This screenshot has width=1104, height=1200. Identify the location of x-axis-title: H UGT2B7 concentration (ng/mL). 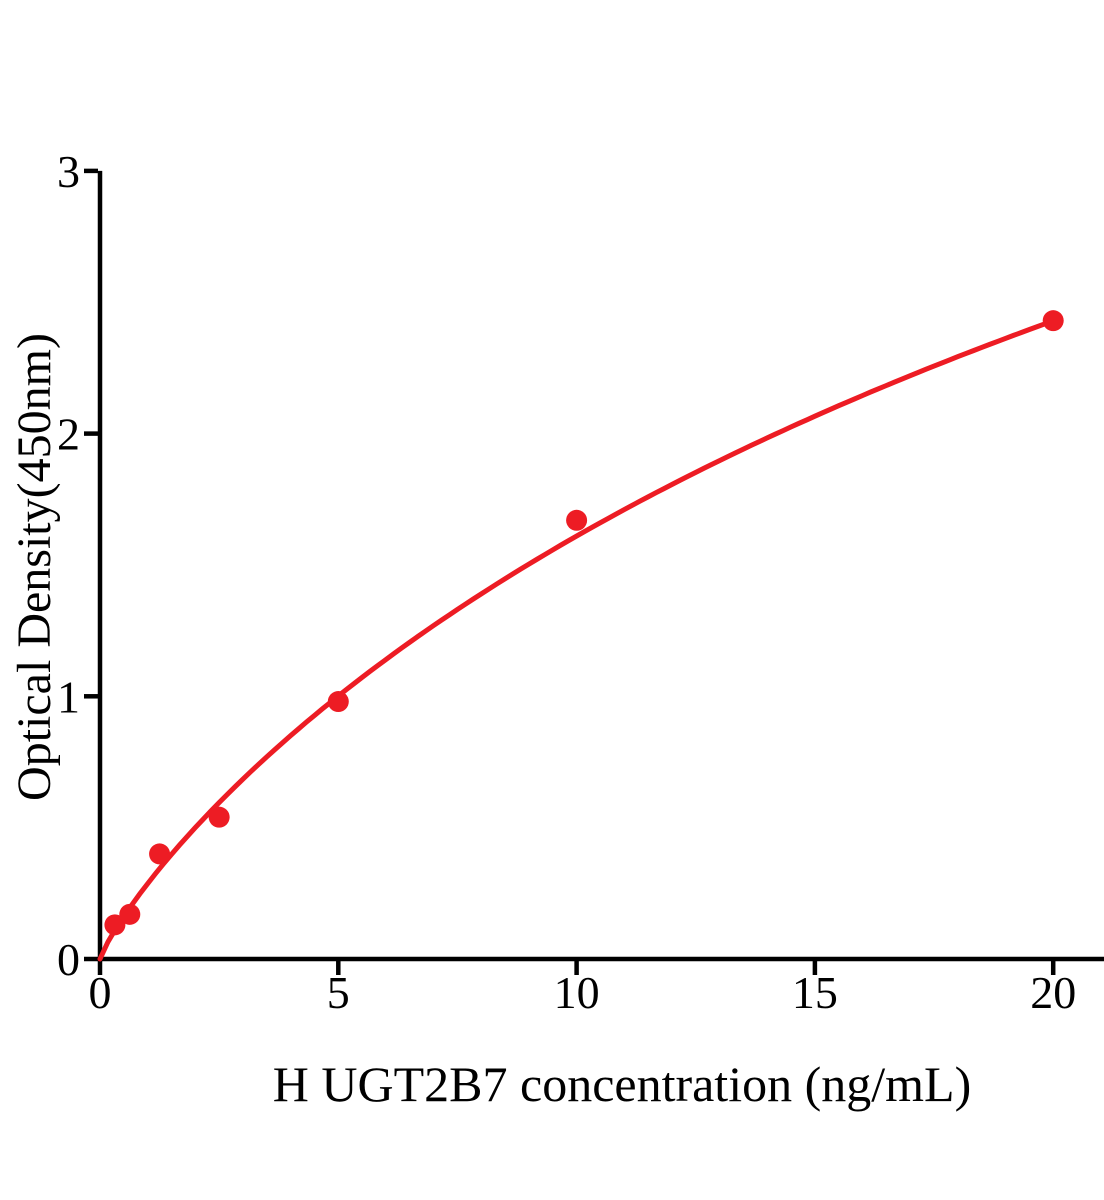
(622, 1084).